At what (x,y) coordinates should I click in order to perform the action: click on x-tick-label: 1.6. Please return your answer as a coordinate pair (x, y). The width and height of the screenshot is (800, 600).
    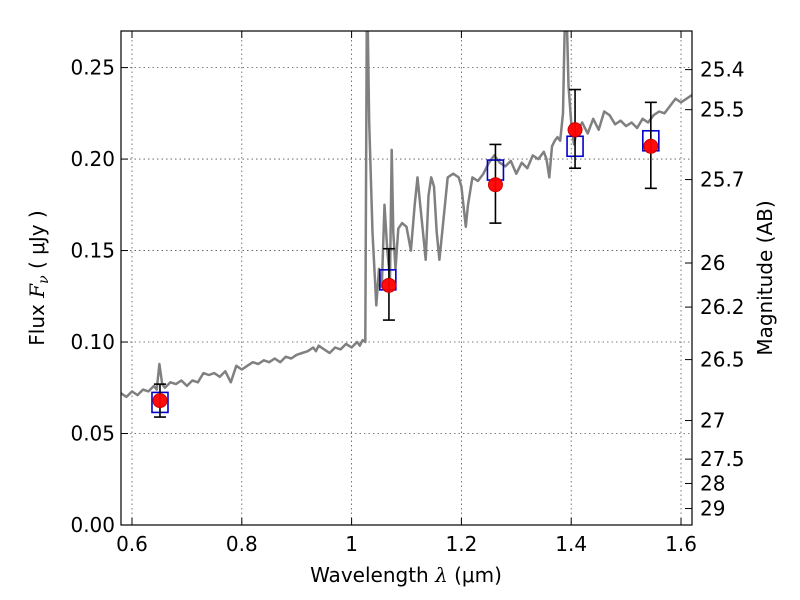
    Looking at the image, I should click on (681, 544).